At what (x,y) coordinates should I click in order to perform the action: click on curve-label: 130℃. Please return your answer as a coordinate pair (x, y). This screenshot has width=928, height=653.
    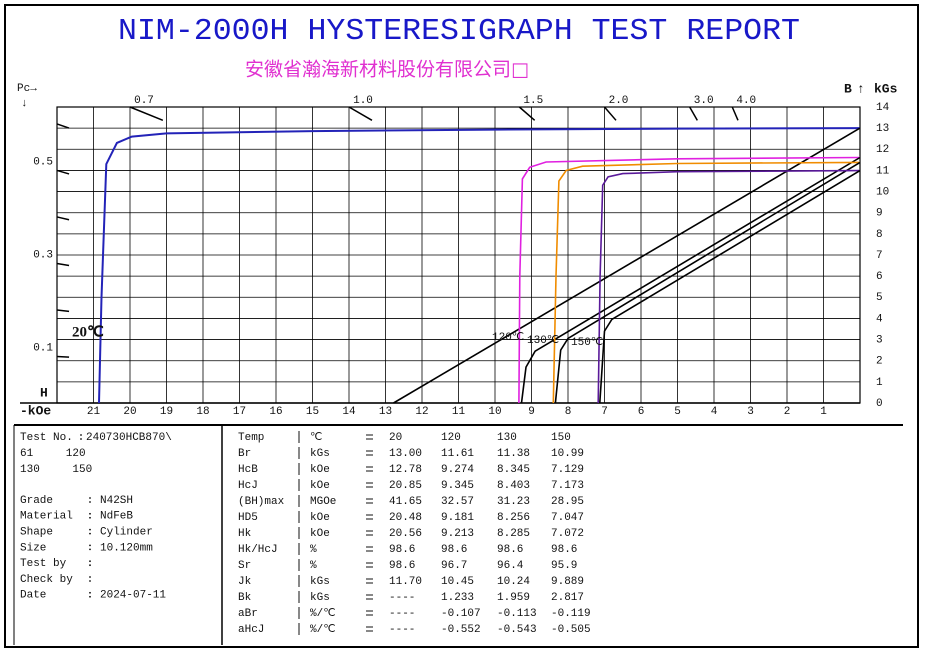
    Looking at the image, I should click on (543, 341).